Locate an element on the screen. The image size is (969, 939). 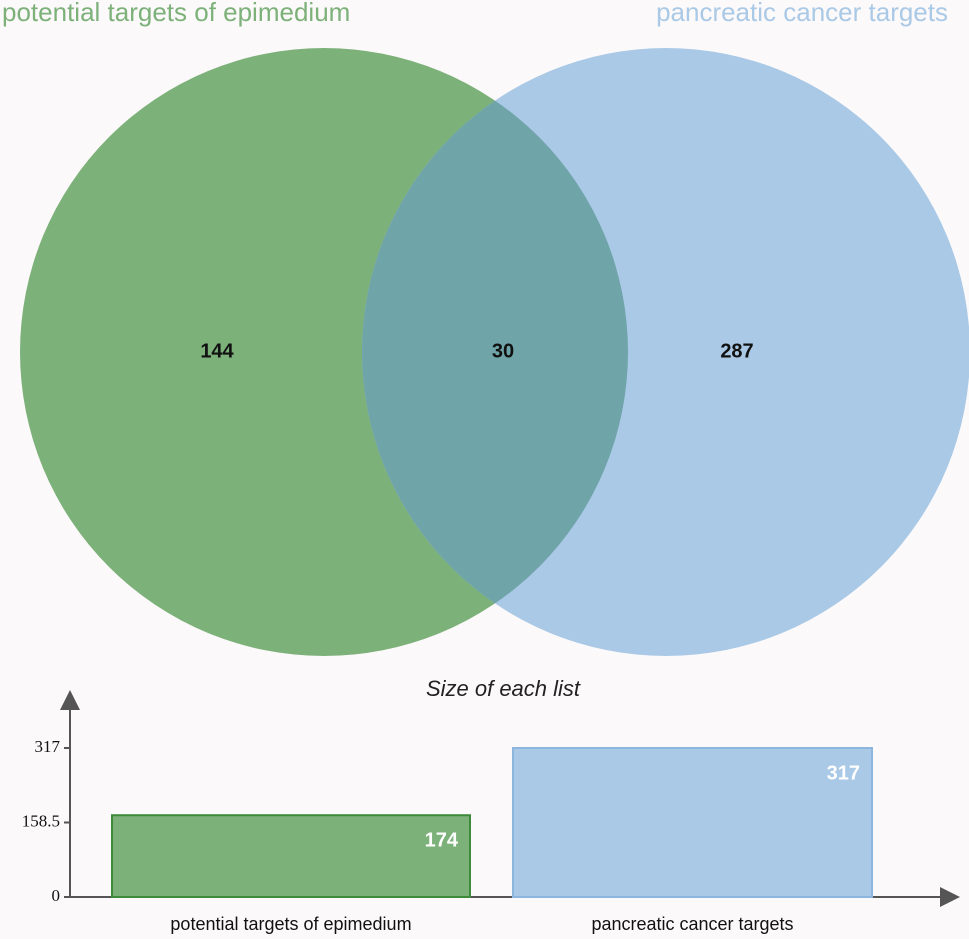
y-tick-label: 158.5 is located at coordinates (41, 820).